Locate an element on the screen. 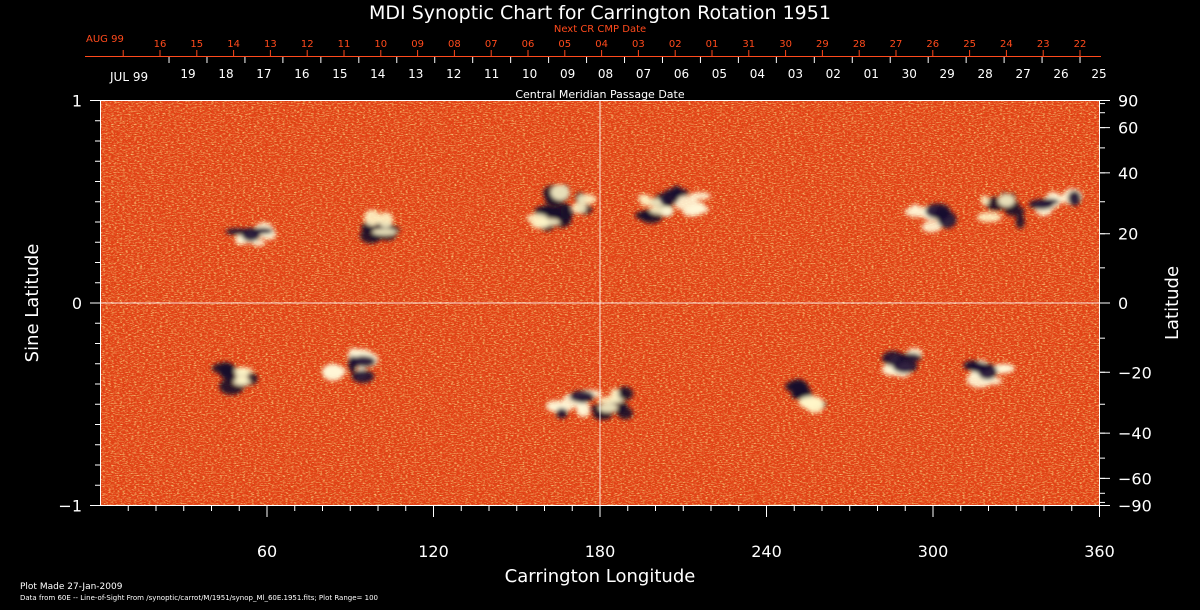 Image resolution: width=1200 pixels, height=610 pixels. latitude-axis: 90 60 40 20 0 −20 −40 −60 −90 is located at coordinates (1126, 304).